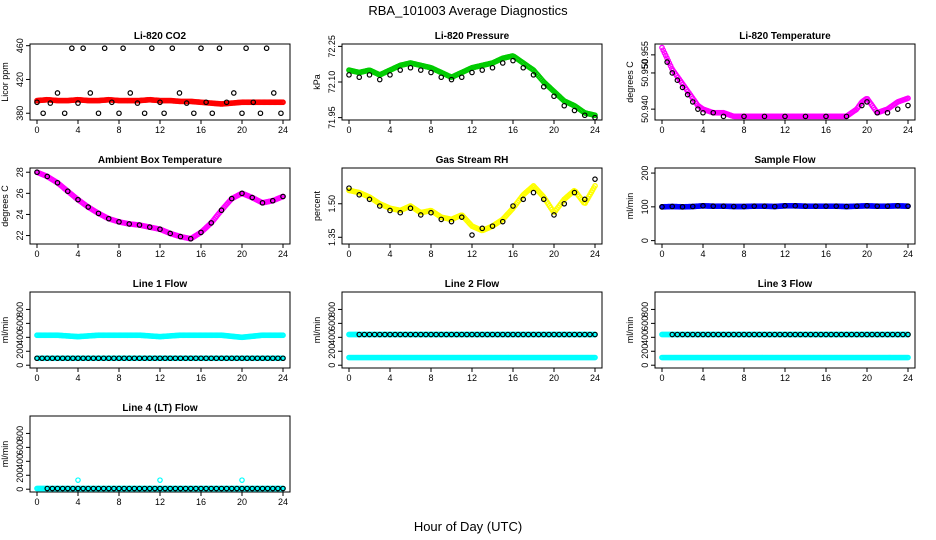  Describe the element at coordinates (472, 130) in the screenshot. I see `x-tick-label: 12` at that location.